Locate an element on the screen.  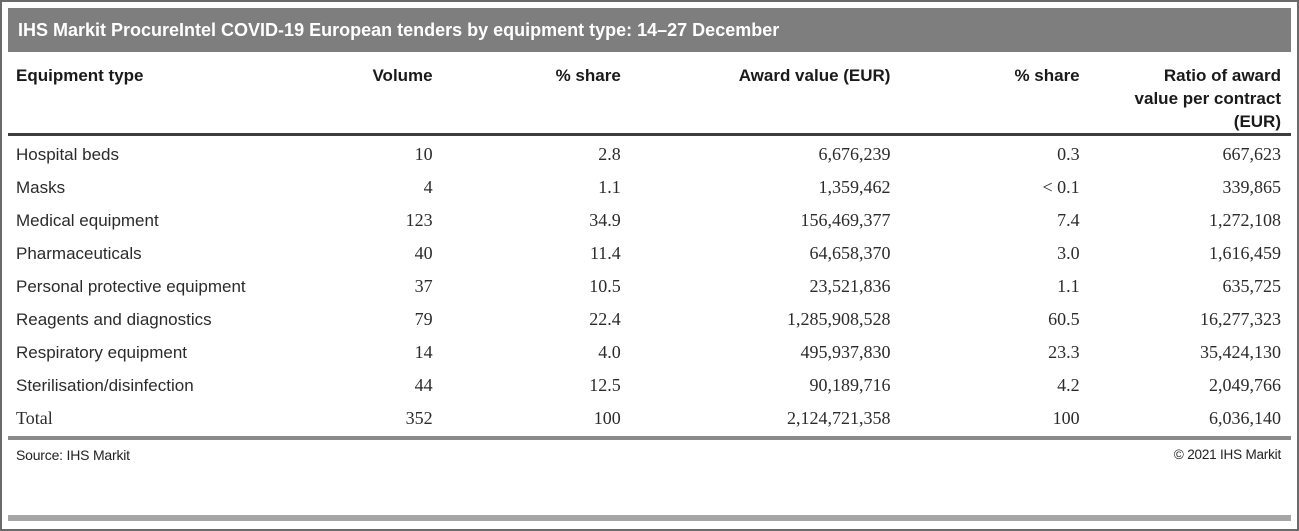
cell-ratio-per-contract: 635,725 is located at coordinates (1252, 286).